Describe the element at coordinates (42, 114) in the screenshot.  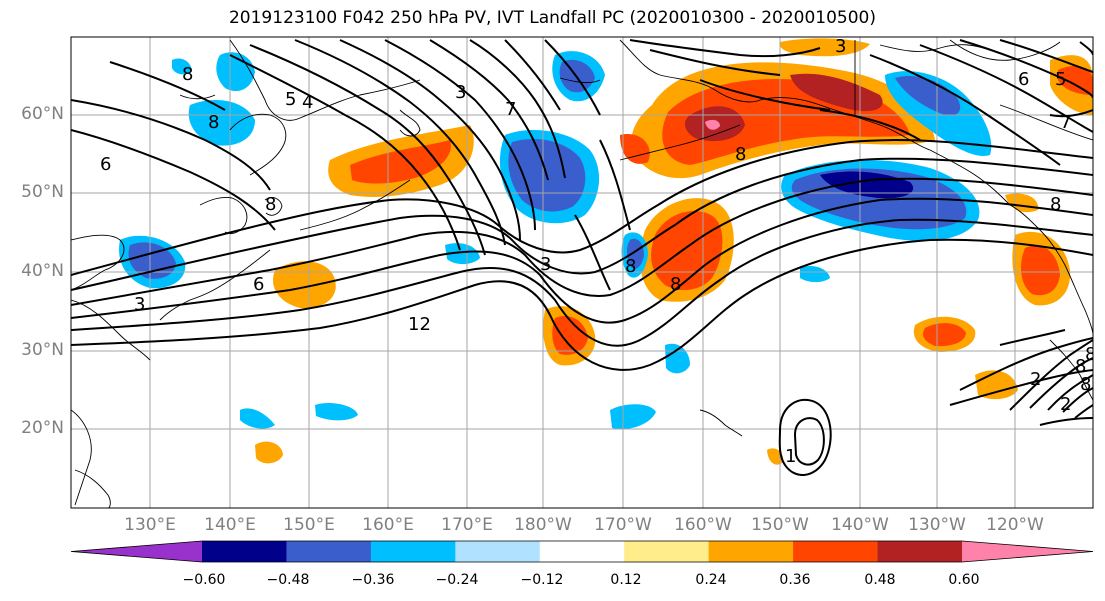
I see `latitude-label-60: 60°N` at that location.